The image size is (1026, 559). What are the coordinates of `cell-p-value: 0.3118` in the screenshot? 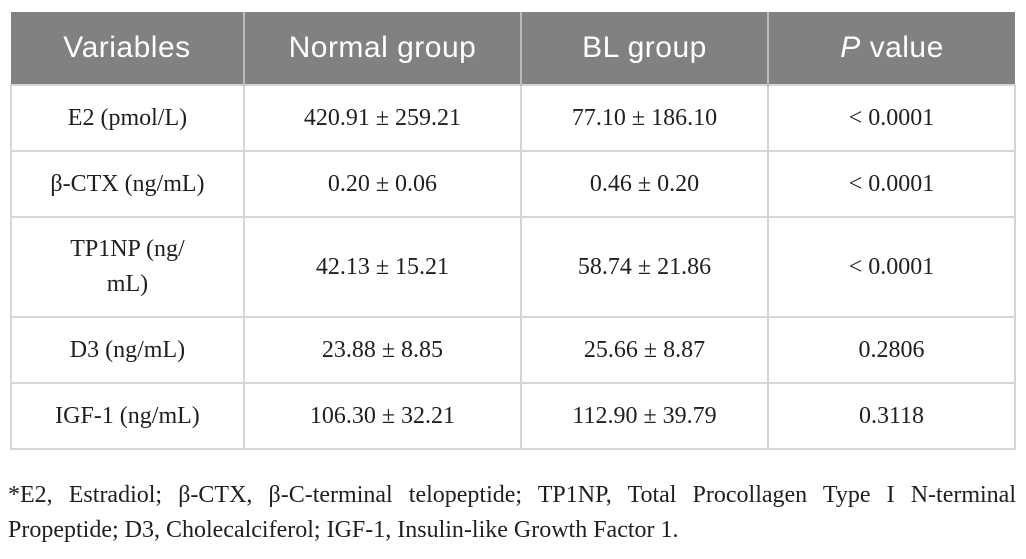 It's located at (891, 416).